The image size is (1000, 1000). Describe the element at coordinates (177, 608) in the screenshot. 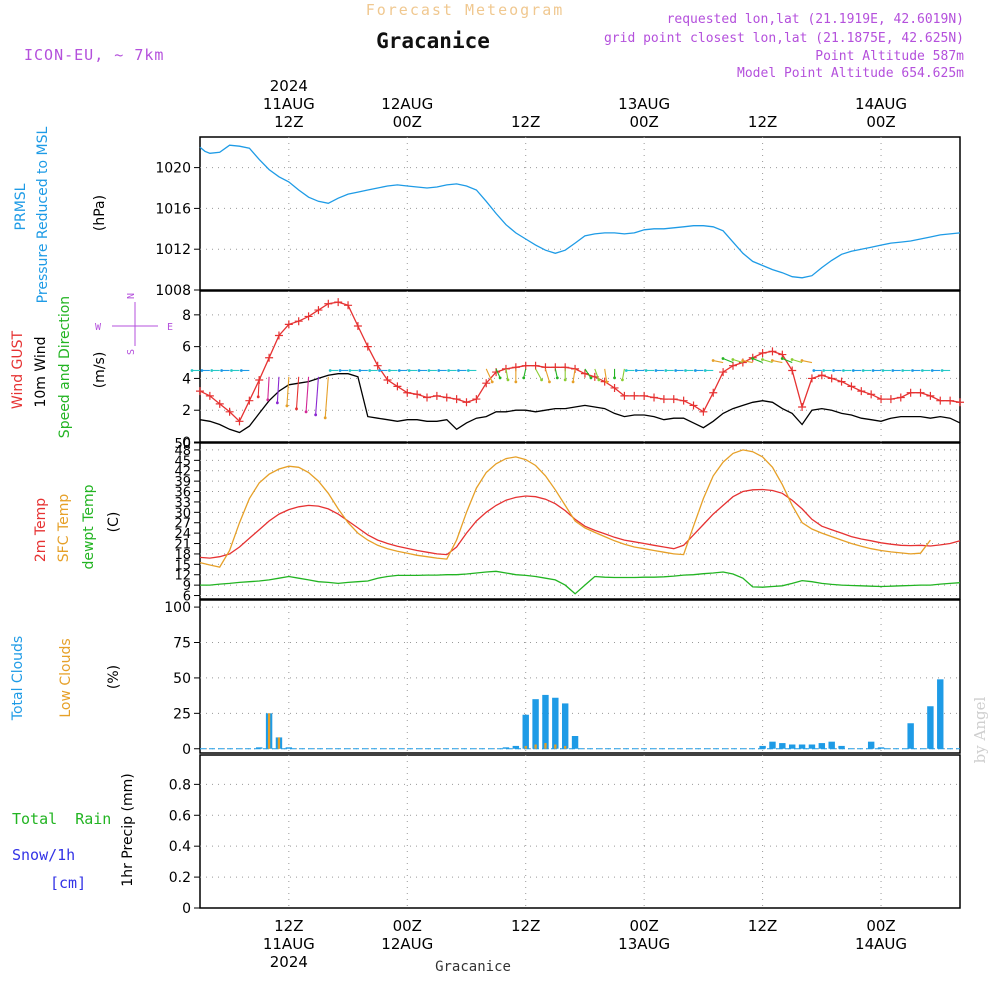

I see `clouds-ytick-label: 100` at that location.